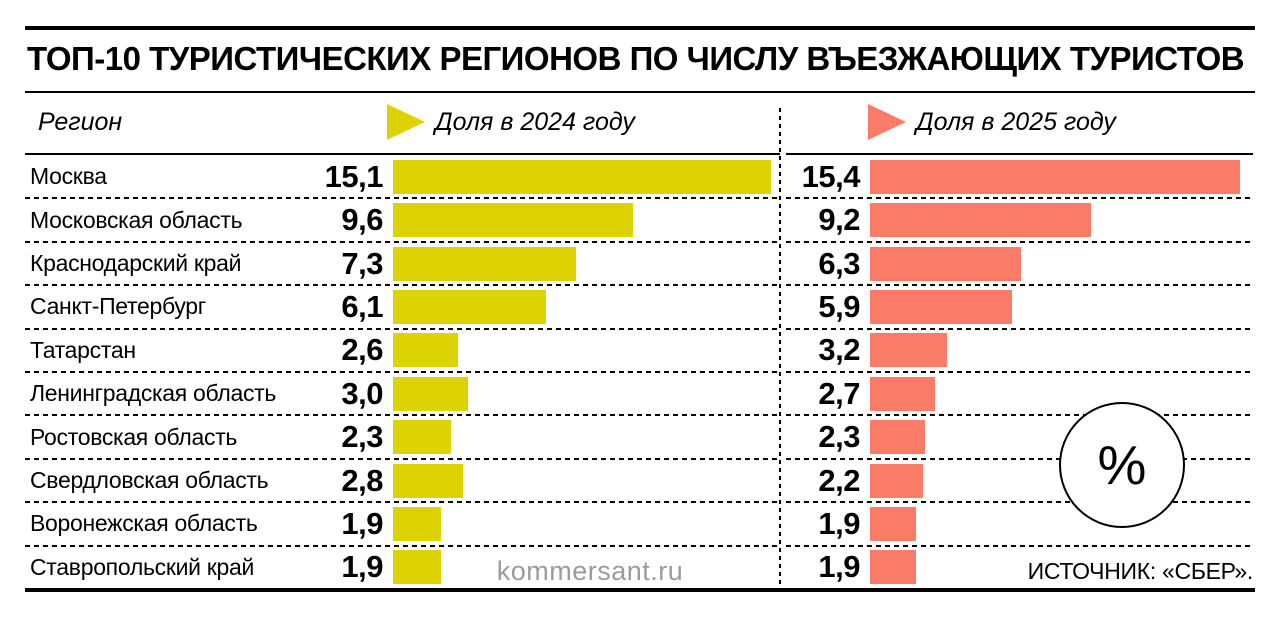 This screenshot has height=620, width=1280. Describe the element at coordinates (640, 28) in the screenshot. I see `top-border-rule` at that location.